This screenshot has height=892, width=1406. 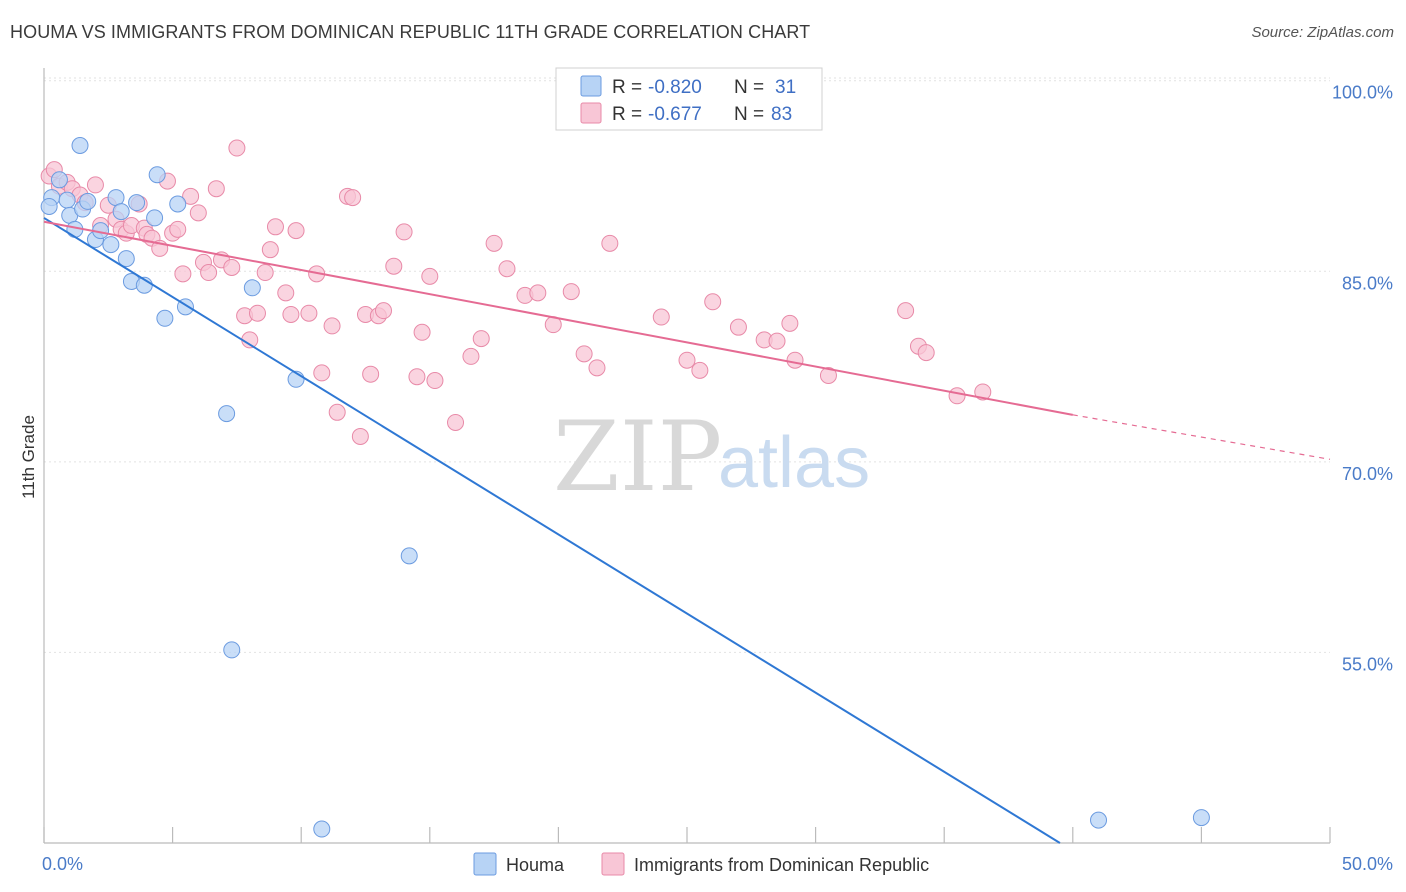 I want to click on y-tick-label: 55.0%, so click(x=1367, y=664).